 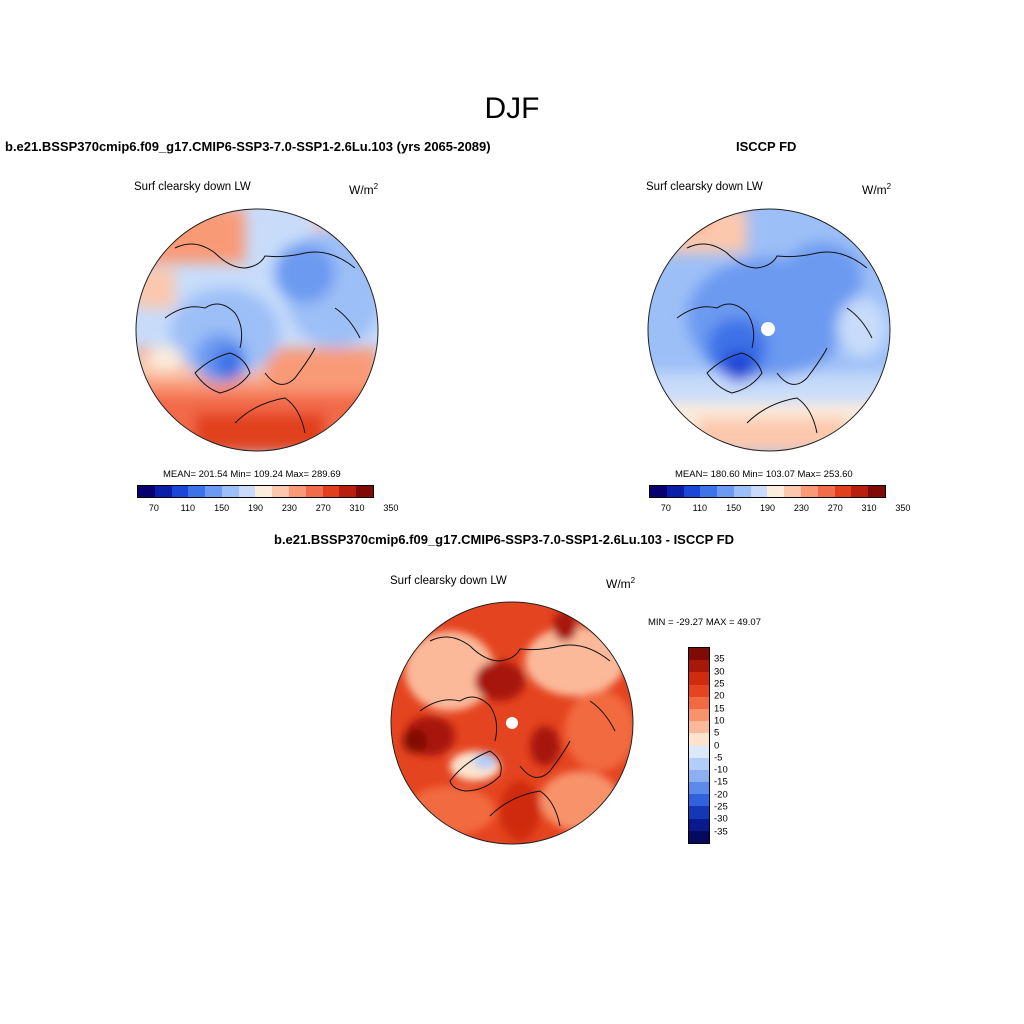 What do you see at coordinates (512, 723) in the screenshot?
I see `panel-3-polar-map` at bounding box center [512, 723].